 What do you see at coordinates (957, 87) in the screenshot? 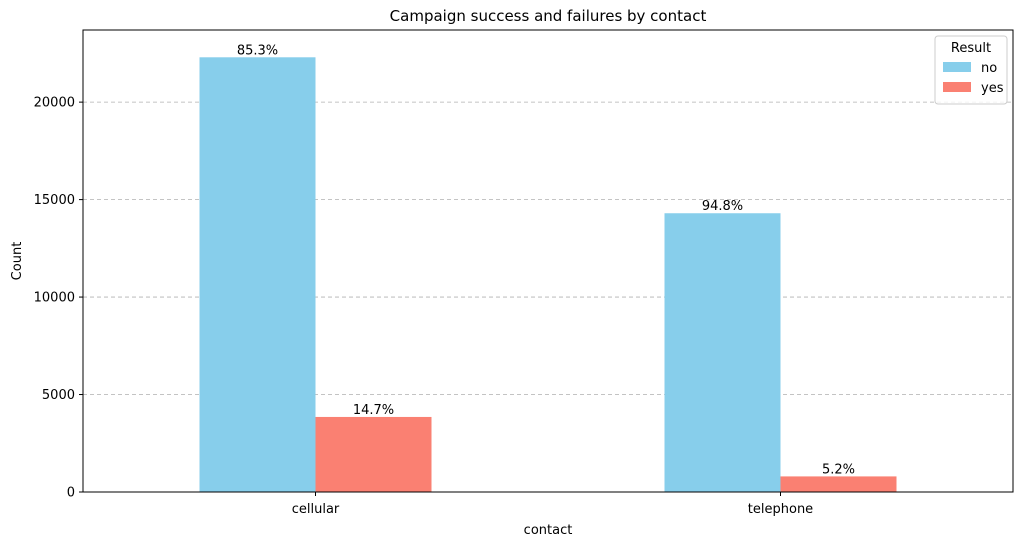
I see `legend-swatch-yes` at bounding box center [957, 87].